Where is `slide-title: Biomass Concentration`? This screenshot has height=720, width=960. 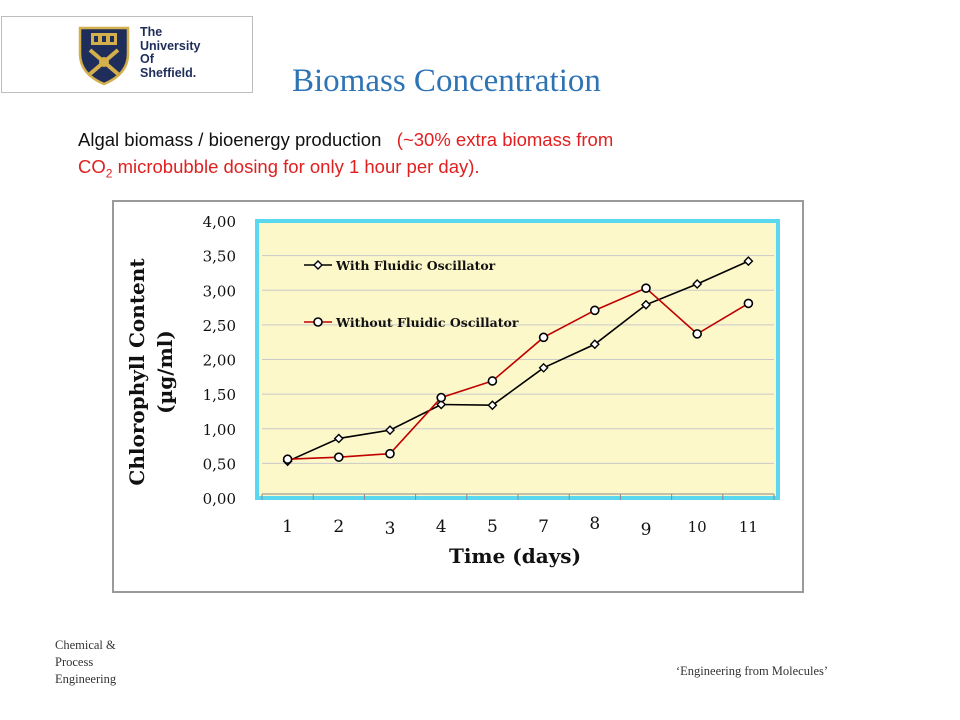 slide-title: Biomass Concentration is located at coordinates (446, 81).